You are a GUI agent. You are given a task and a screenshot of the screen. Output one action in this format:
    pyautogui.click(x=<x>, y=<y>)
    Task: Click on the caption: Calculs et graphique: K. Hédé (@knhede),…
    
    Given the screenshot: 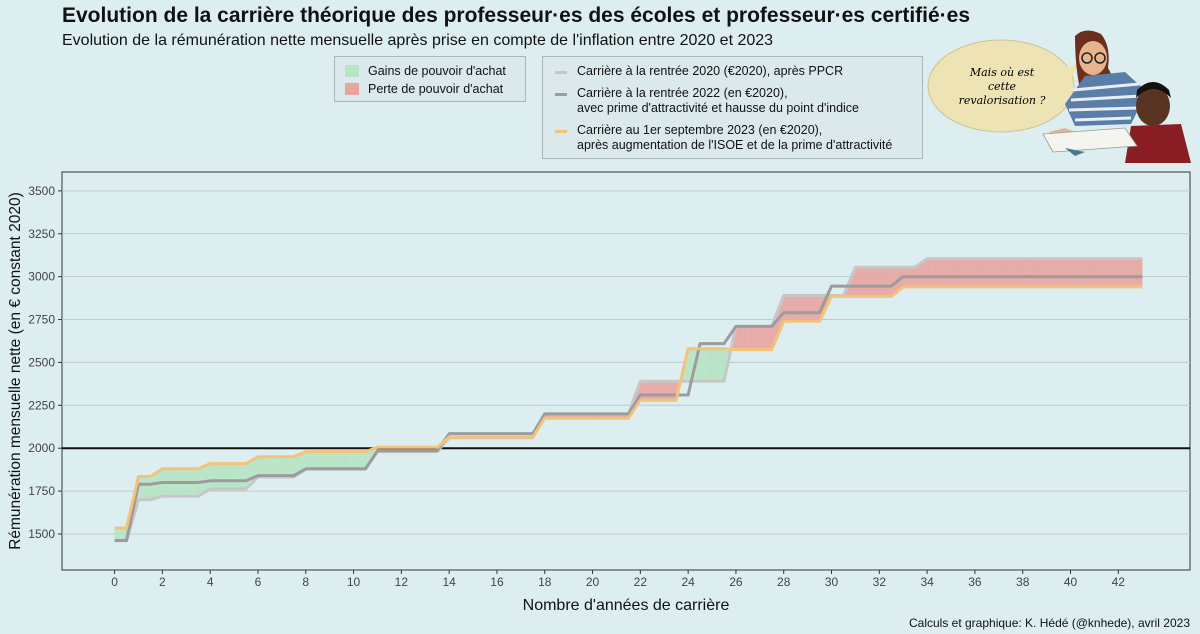 What is the action you would take?
    pyautogui.click(x=1049, y=623)
    